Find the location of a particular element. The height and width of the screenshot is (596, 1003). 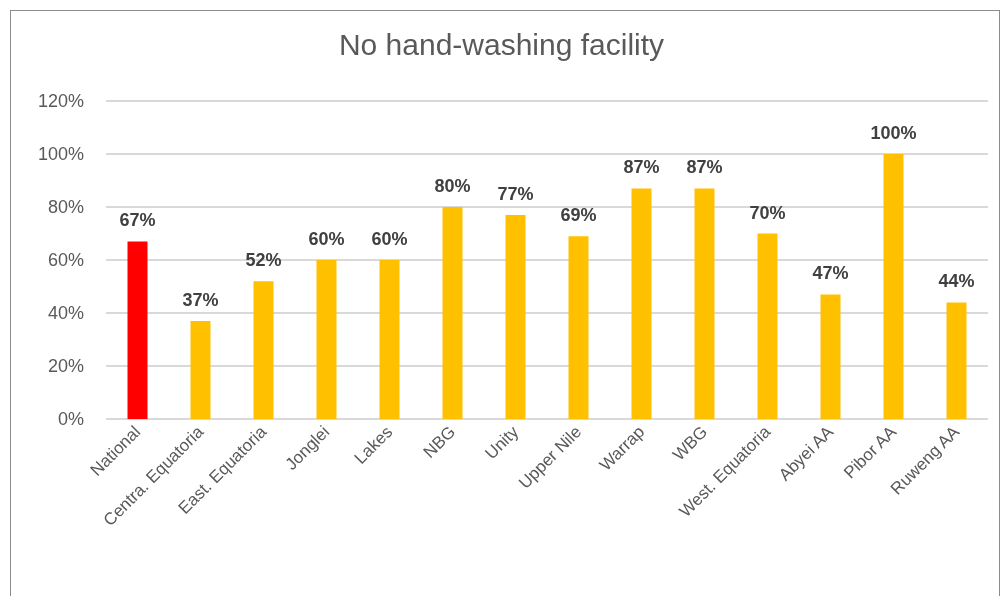

y-tick-label: 100% is located at coordinates (60, 154).